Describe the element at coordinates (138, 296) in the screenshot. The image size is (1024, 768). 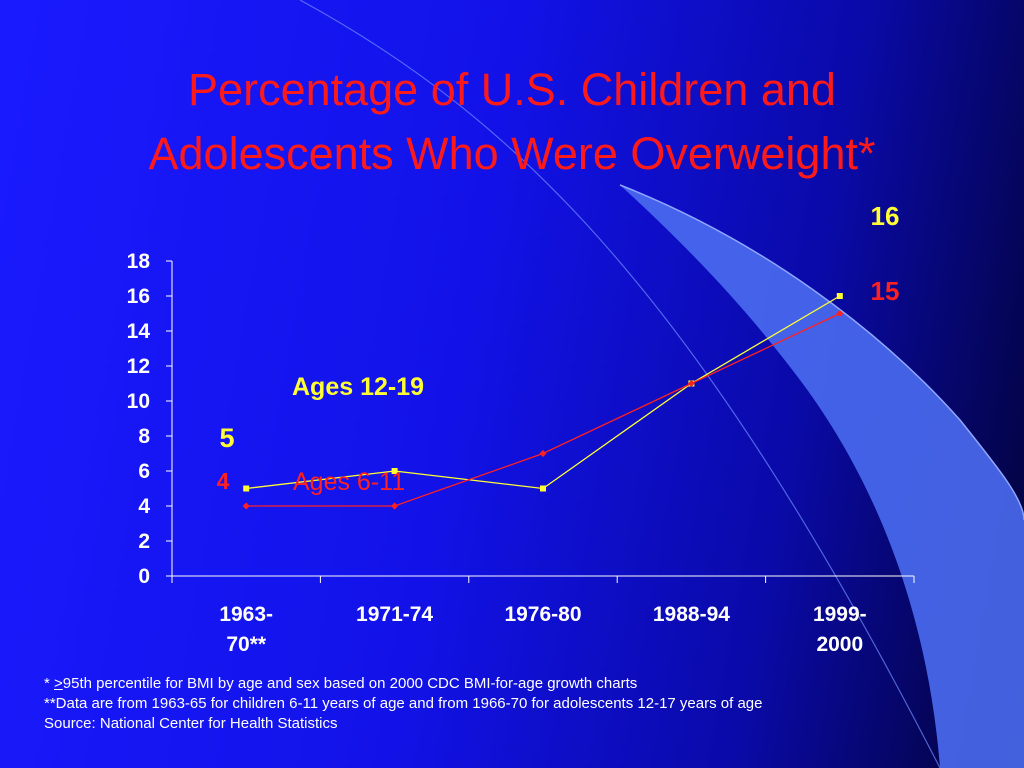
I see `y-tick-label: 16` at that location.